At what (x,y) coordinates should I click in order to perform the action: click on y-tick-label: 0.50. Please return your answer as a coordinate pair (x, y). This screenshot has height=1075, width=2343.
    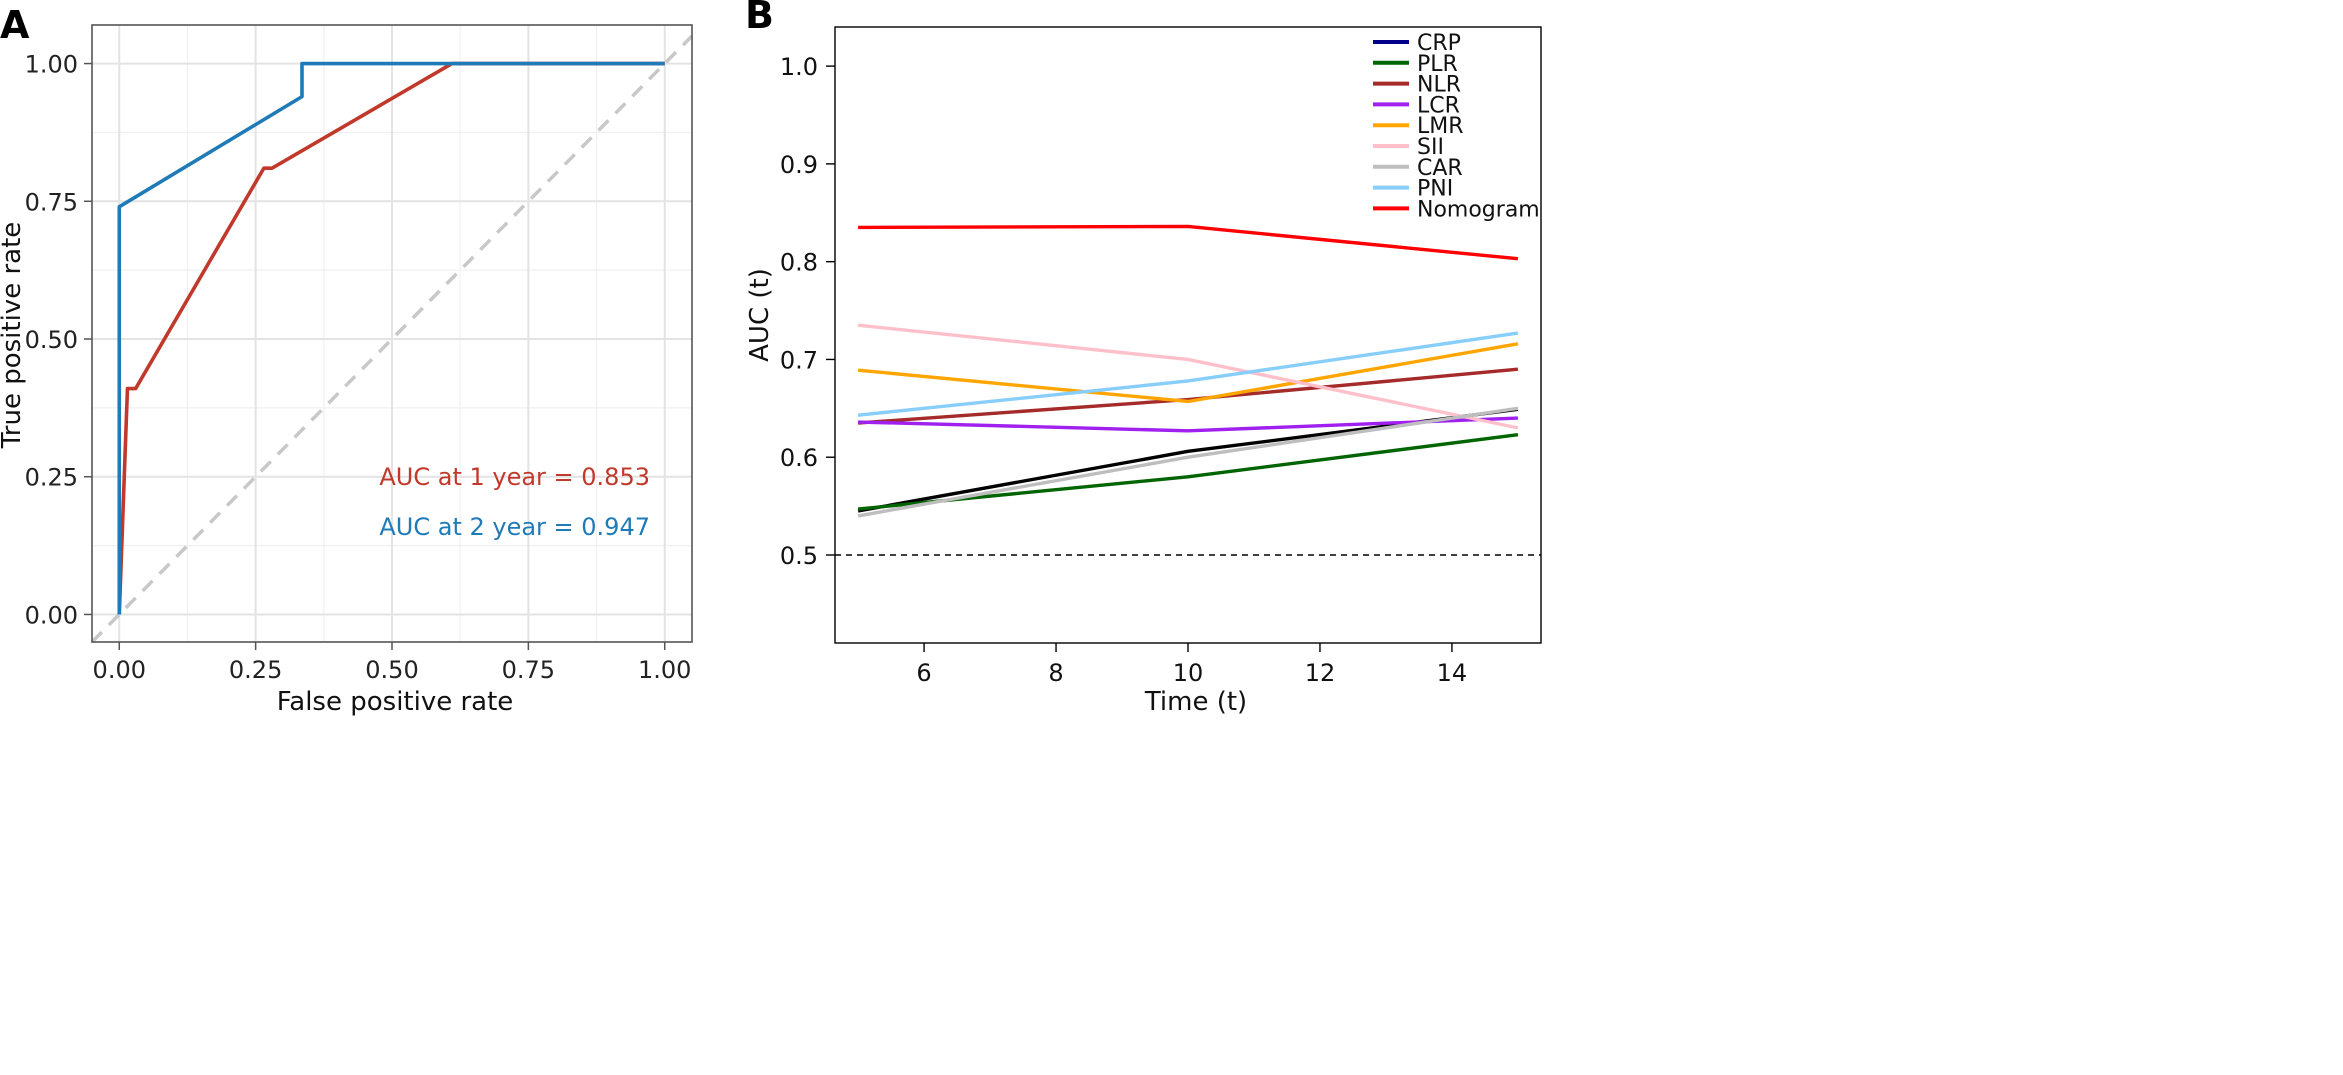
    Looking at the image, I should click on (51, 340).